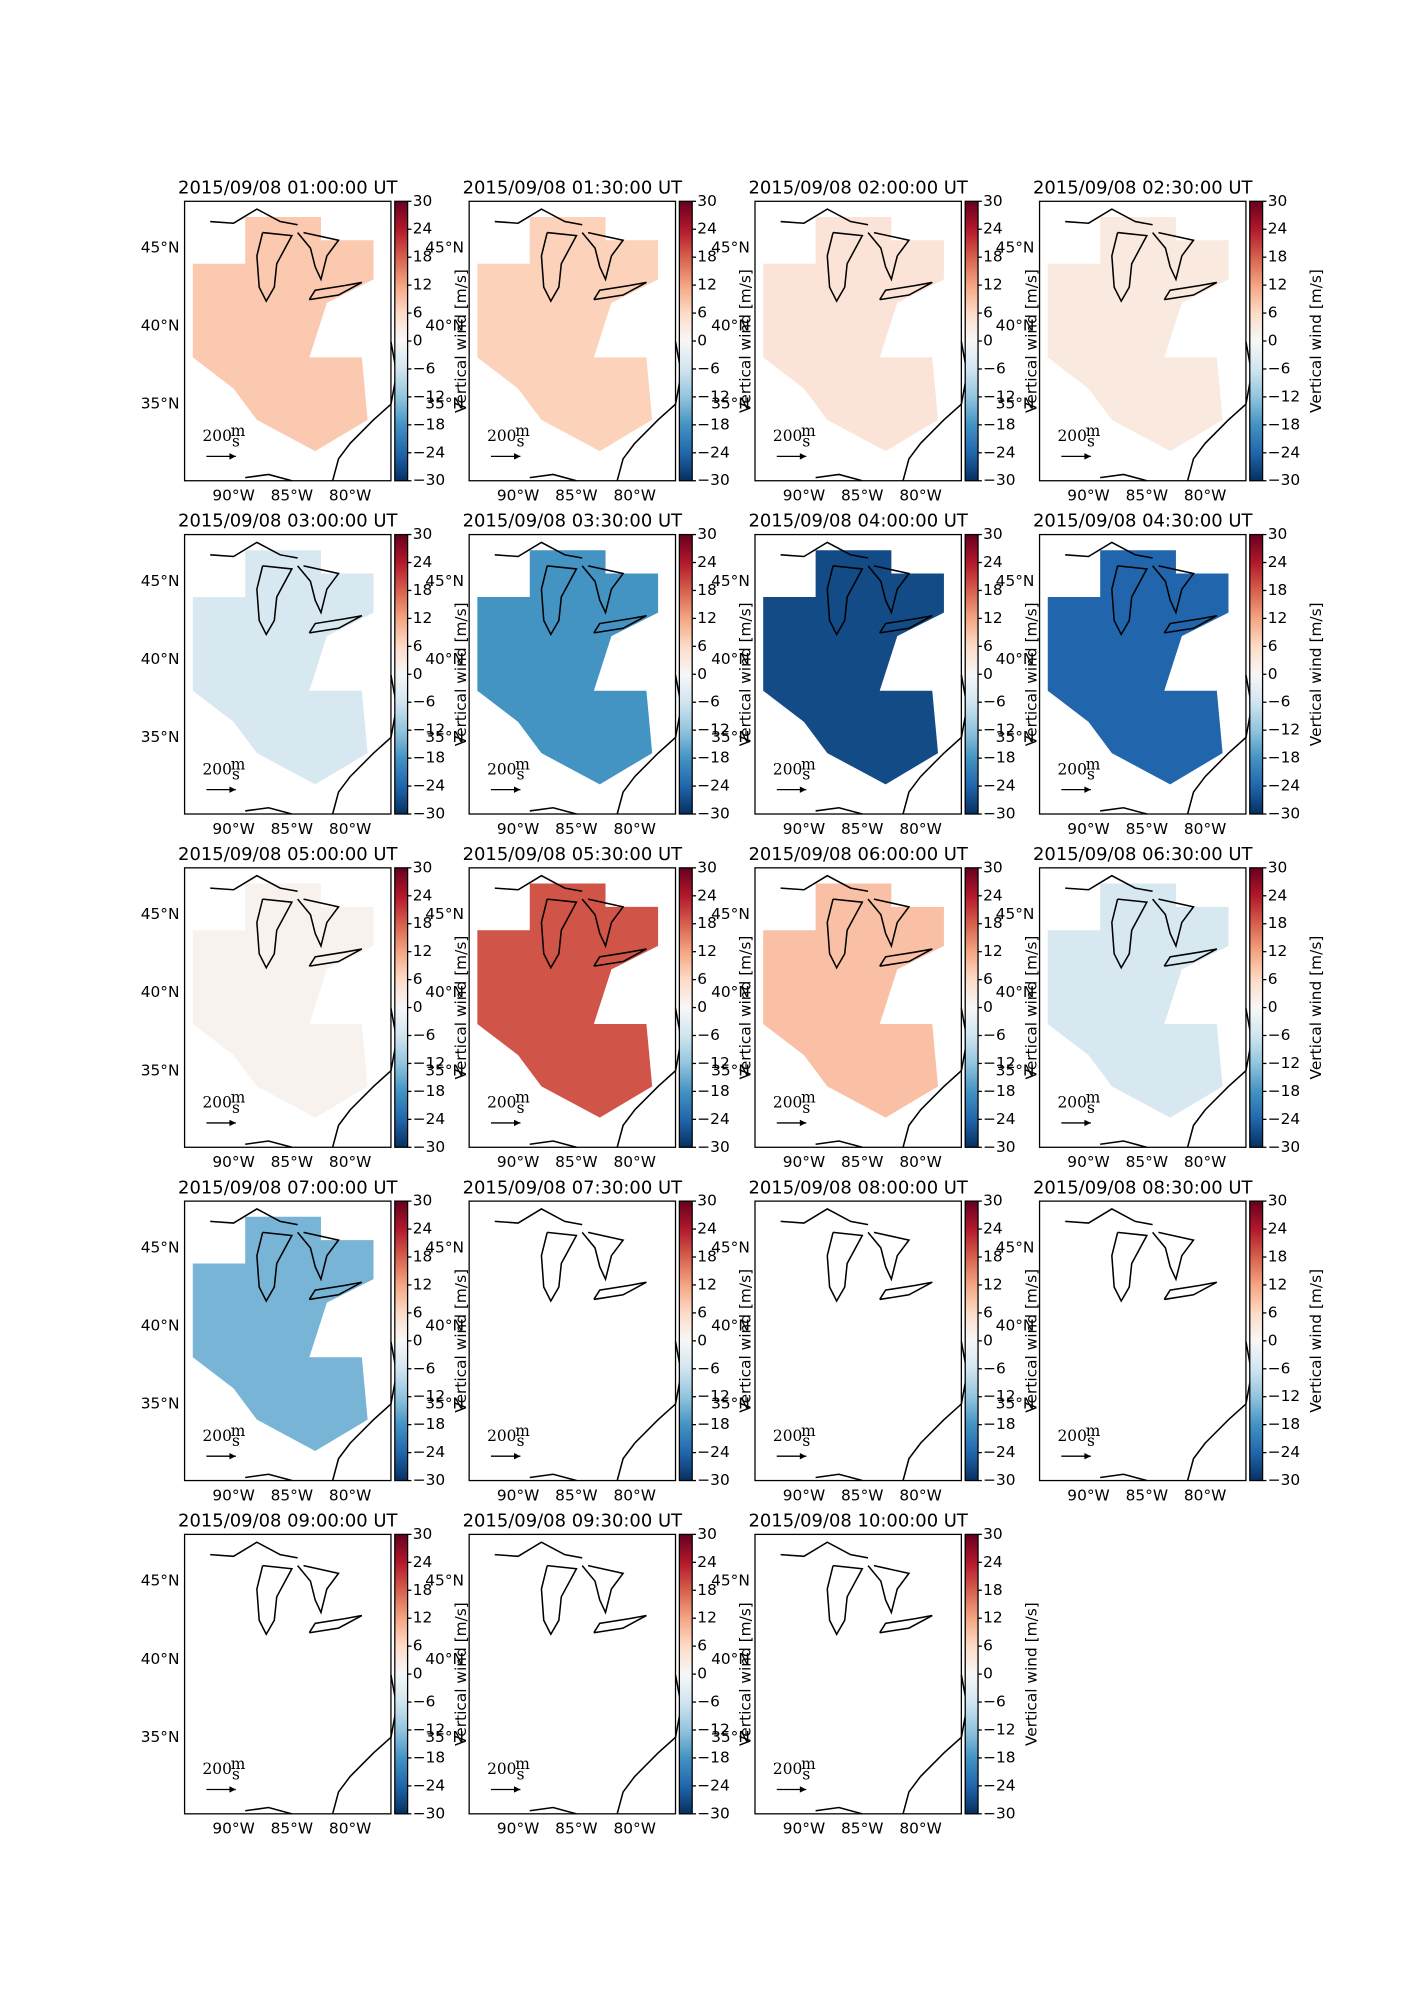 This screenshot has width=1410, height=2010. Describe the element at coordinates (288, 1521) in the screenshot. I see `panel-title: 2015/09/08 09:00:00 UT` at that location.